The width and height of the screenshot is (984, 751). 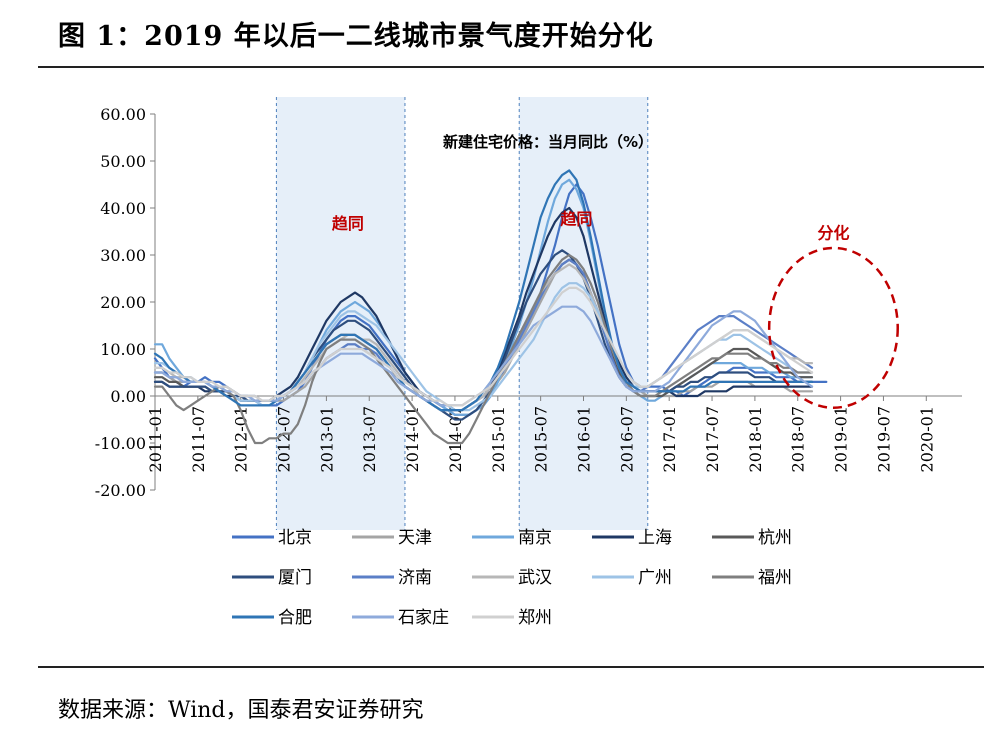 I want to click on y-tick-label: -20.00, so click(x=120, y=490).